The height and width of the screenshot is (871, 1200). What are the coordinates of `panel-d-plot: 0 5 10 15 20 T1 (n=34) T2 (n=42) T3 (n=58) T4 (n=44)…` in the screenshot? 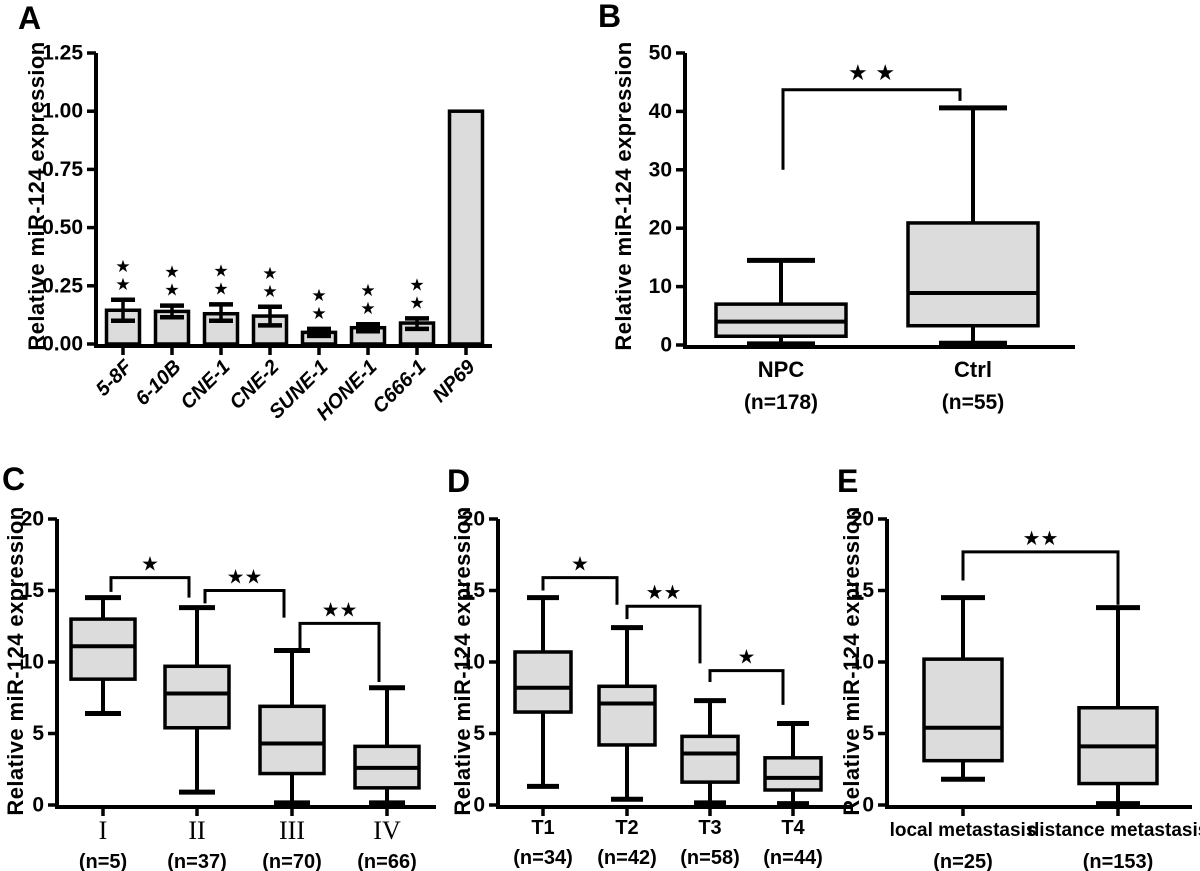 It's located at (657, 688).